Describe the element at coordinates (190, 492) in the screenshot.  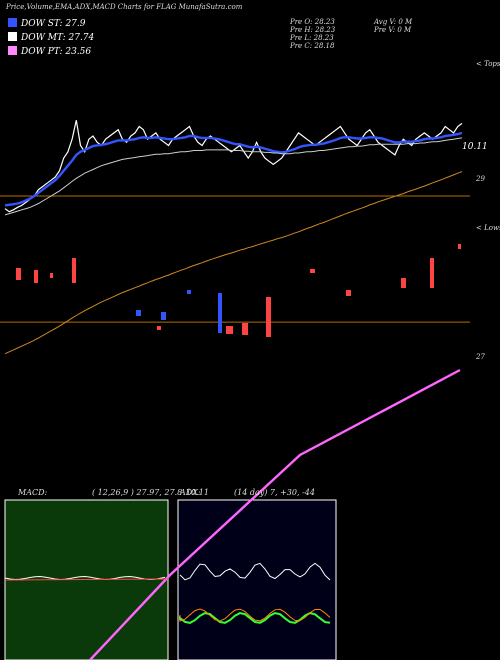
I see `adx-label: ADX:` at that location.